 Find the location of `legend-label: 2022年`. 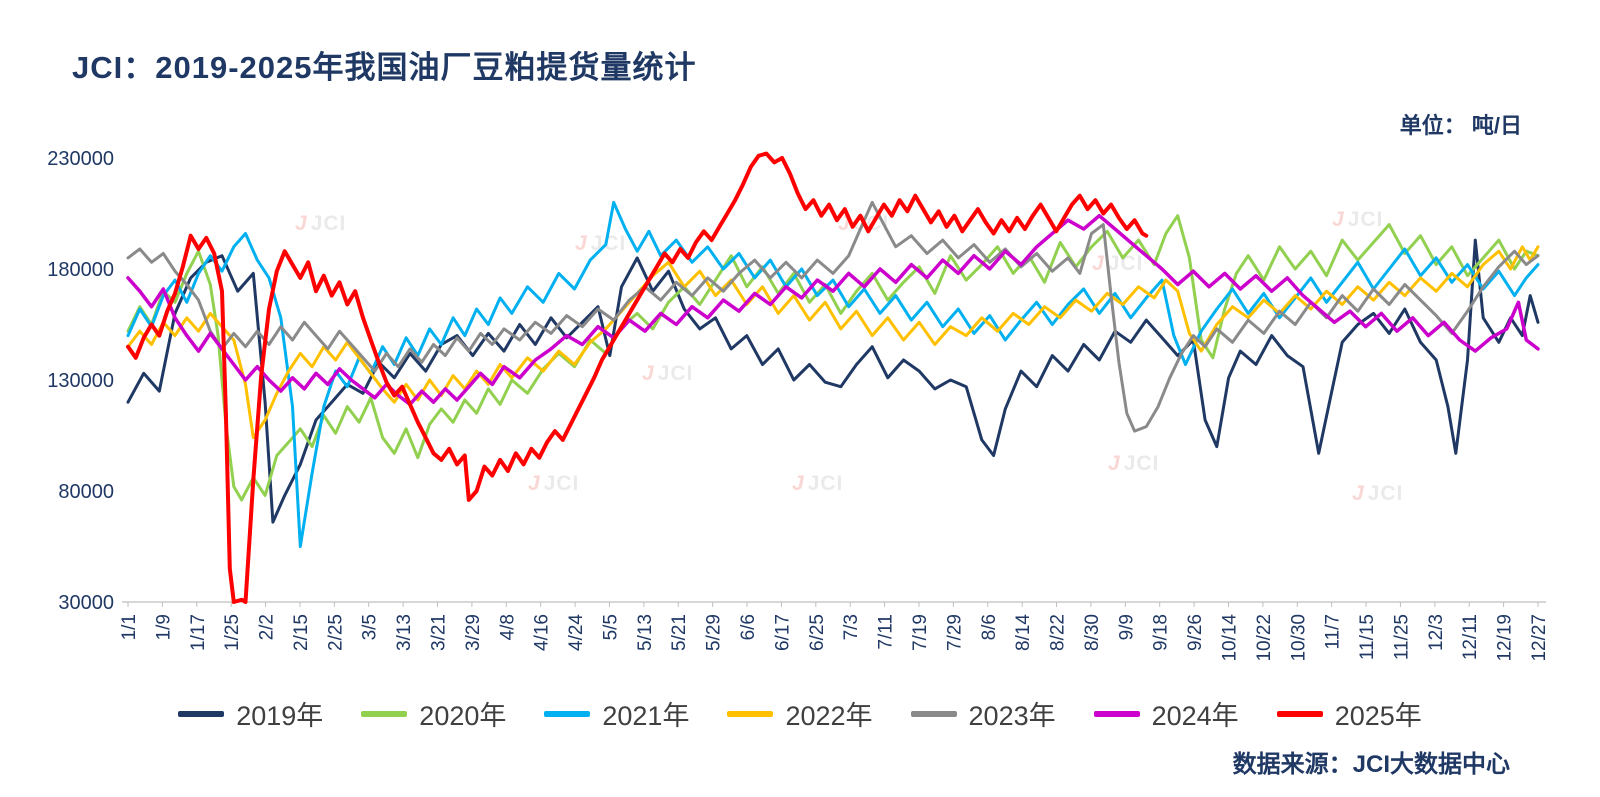

legend-label: 2022年 is located at coordinates (829, 716).